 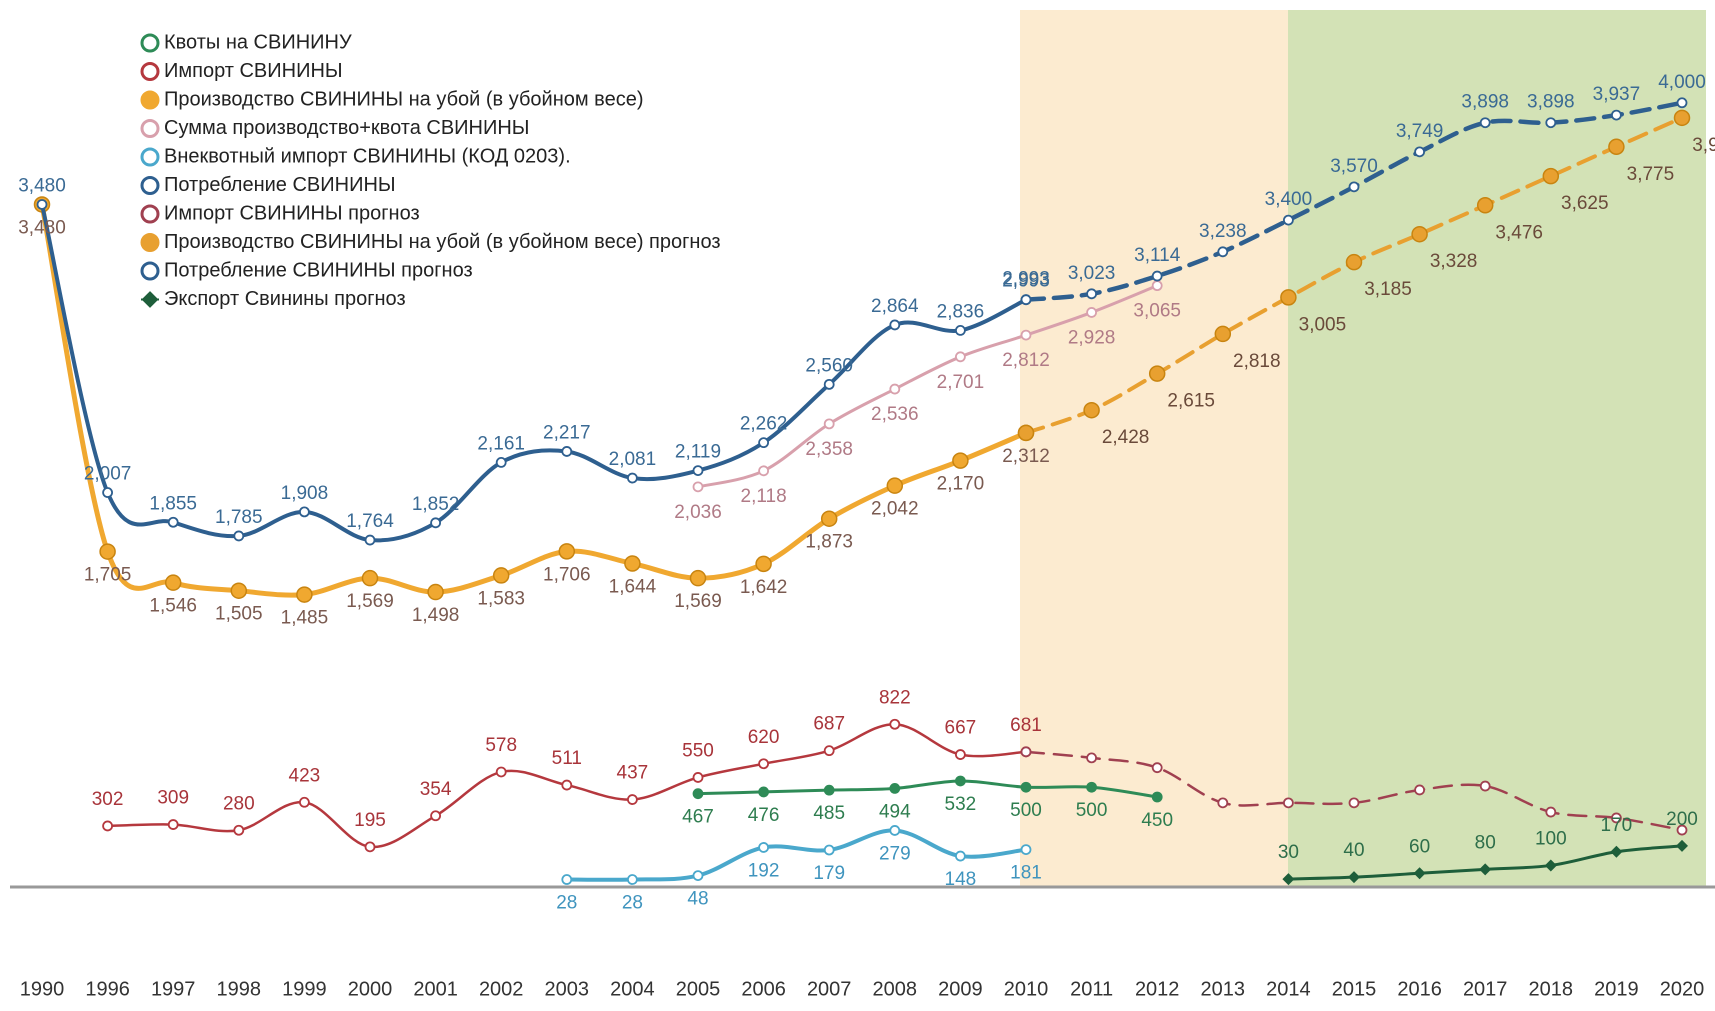 What do you see at coordinates (633, 459) in the screenshot?
I see `data-label: 2,081` at bounding box center [633, 459].